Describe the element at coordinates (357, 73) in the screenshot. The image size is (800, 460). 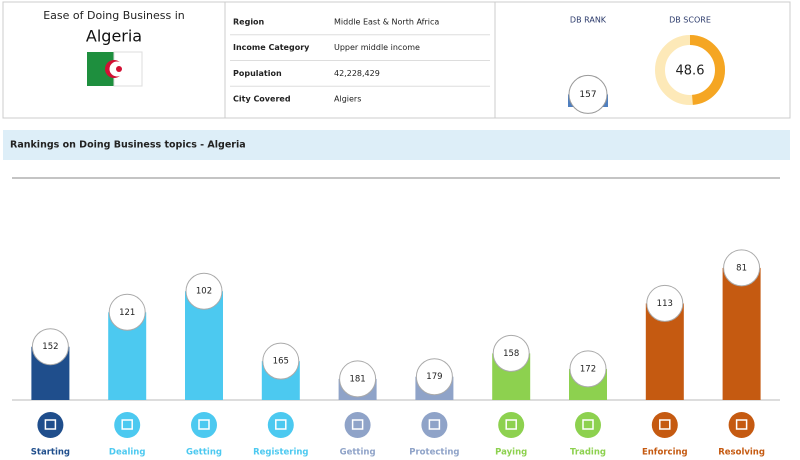
I see `info-value: 42,228,429` at that location.